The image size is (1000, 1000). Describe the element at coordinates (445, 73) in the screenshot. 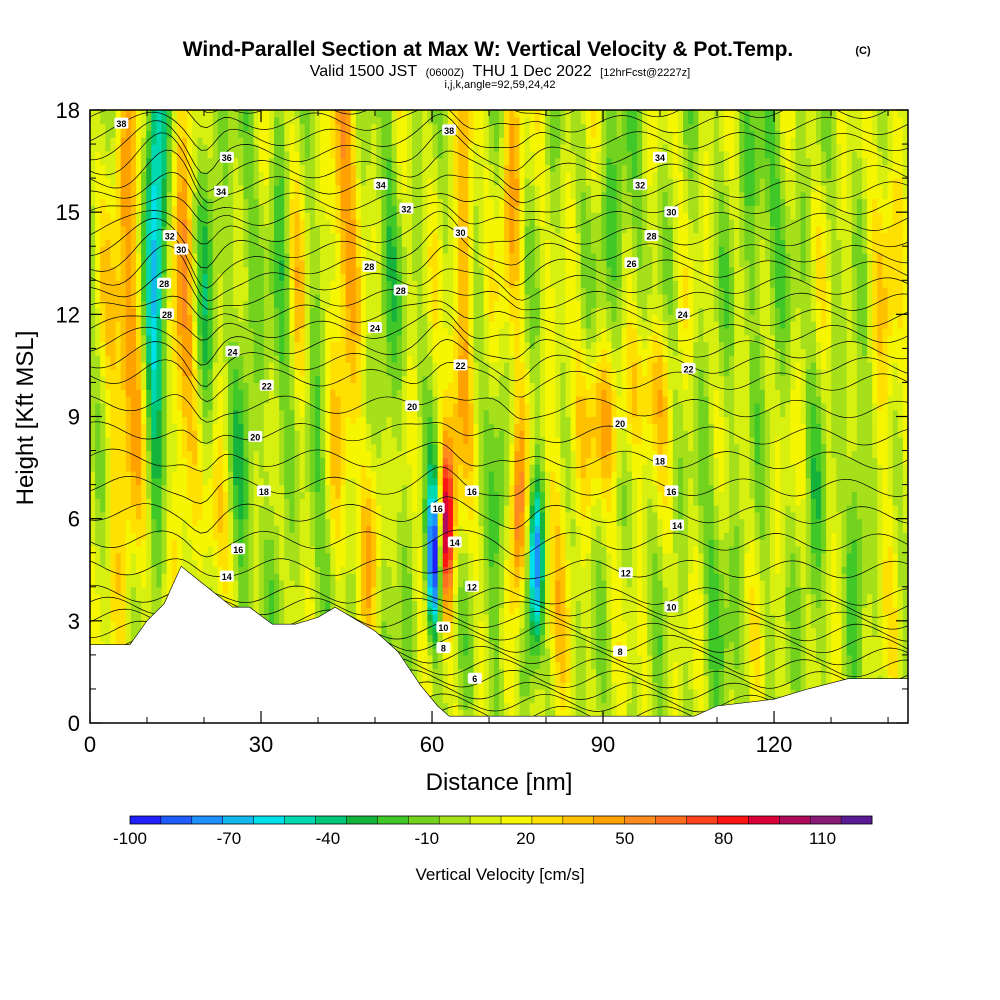

I see `subtitle-utc: (0600Z)` at that location.